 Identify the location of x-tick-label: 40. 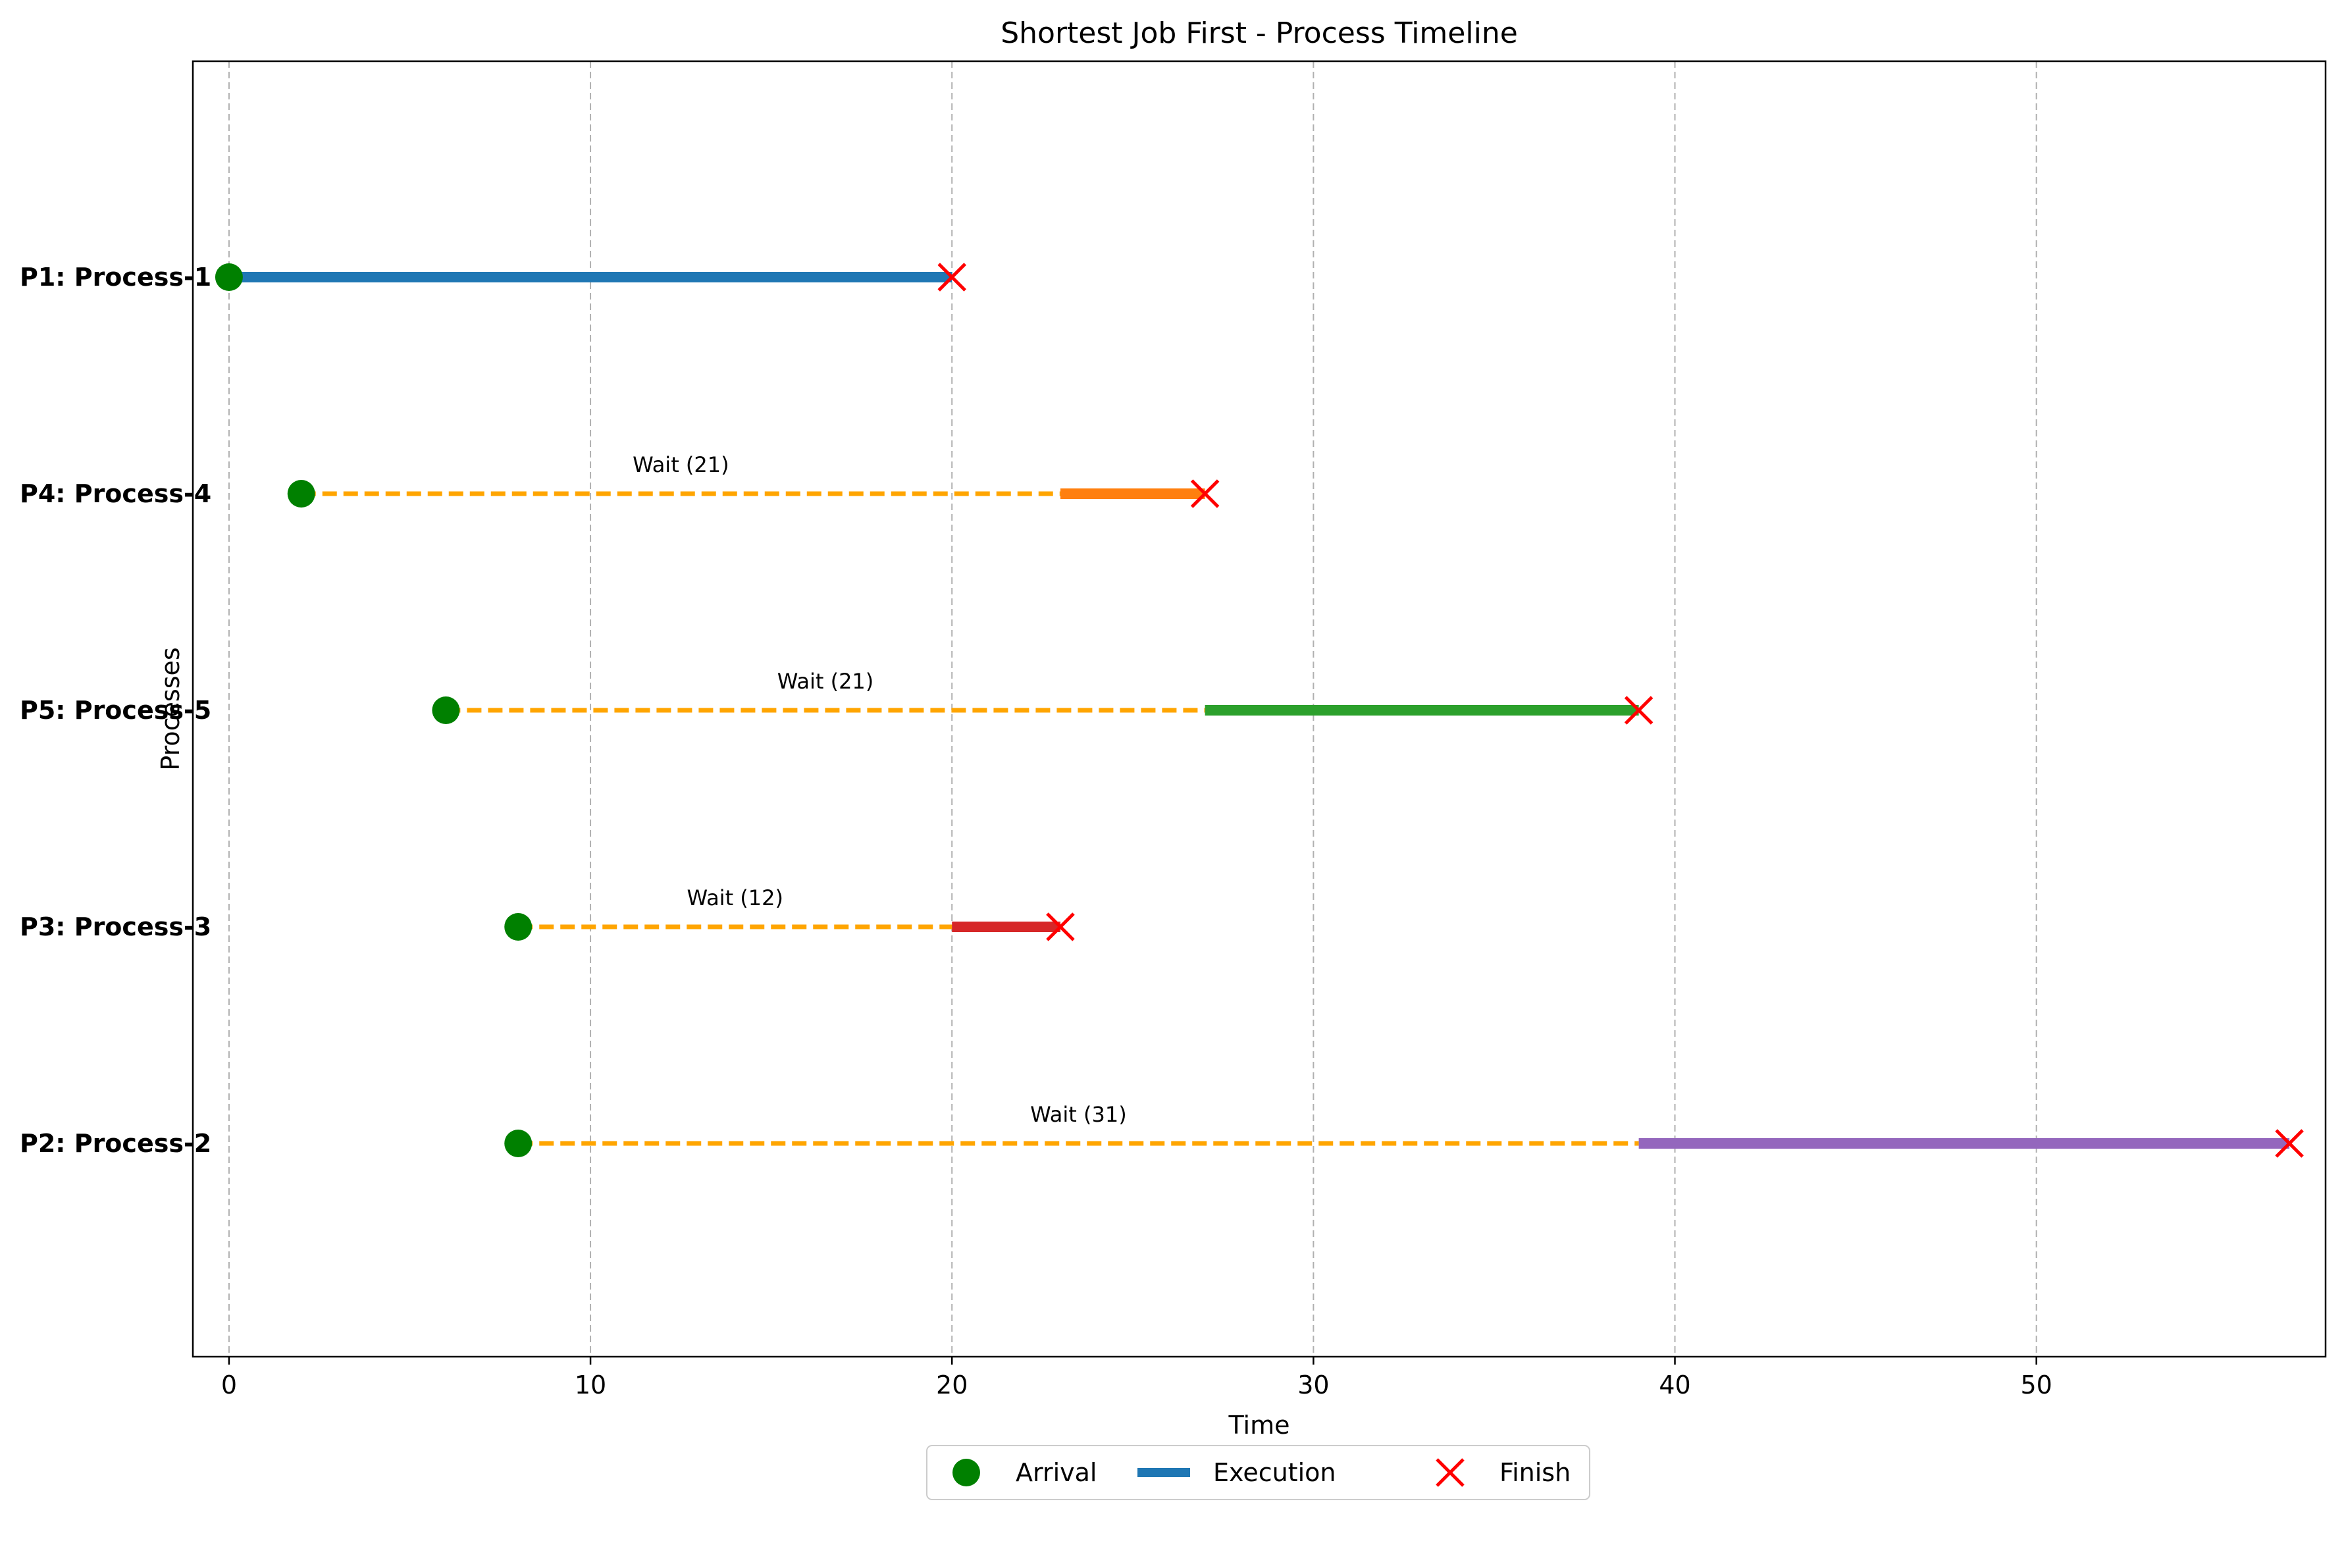
(1674, 1385).